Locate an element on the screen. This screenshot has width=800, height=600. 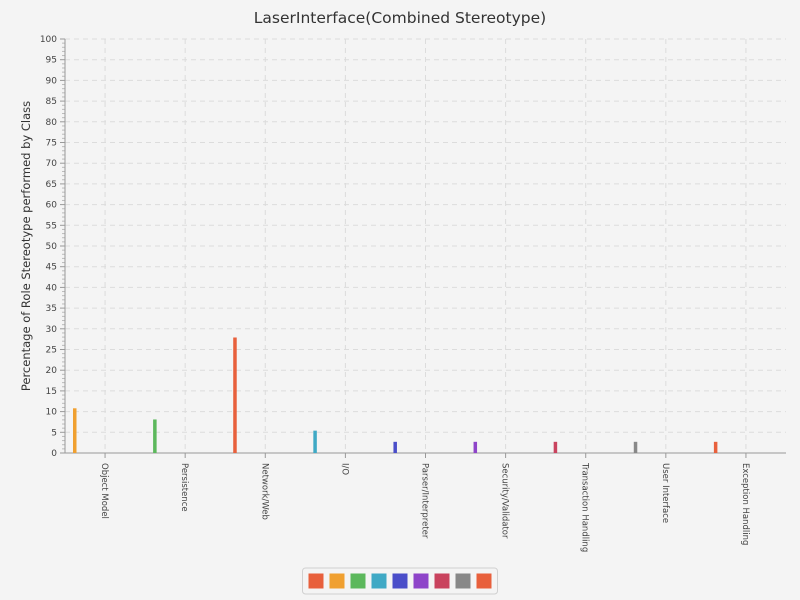
x-tick-label: Network/Web is located at coordinates (264, 491).